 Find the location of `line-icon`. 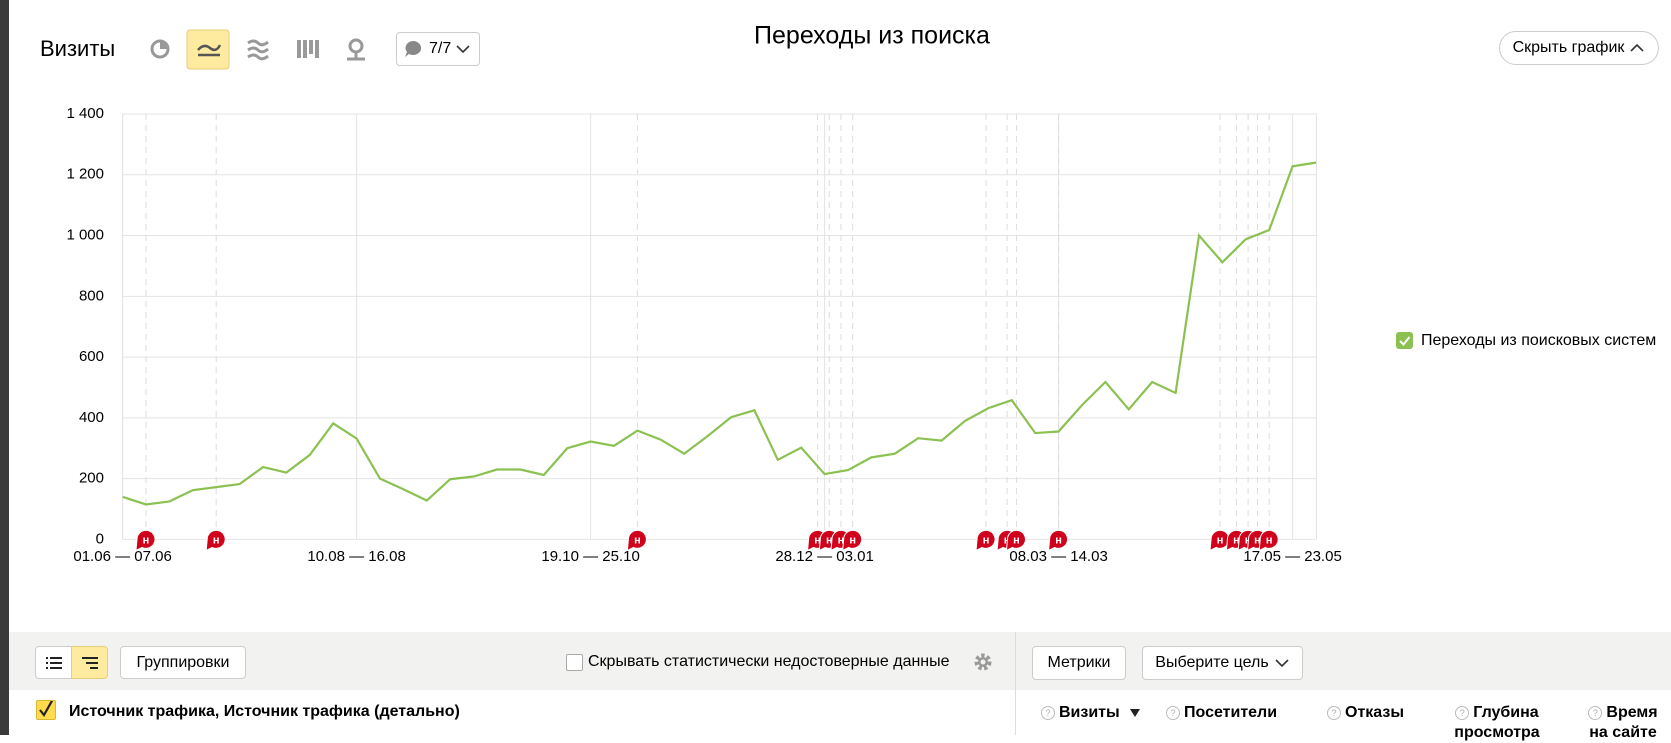

line-icon is located at coordinates (209, 50).